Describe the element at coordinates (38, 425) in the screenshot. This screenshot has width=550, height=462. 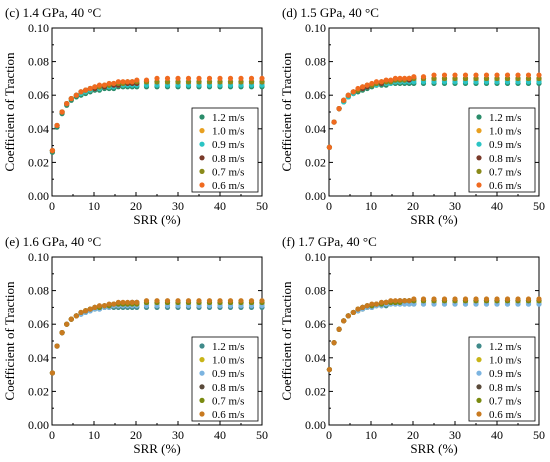
I see `y-tick-label: 0.00` at that location.